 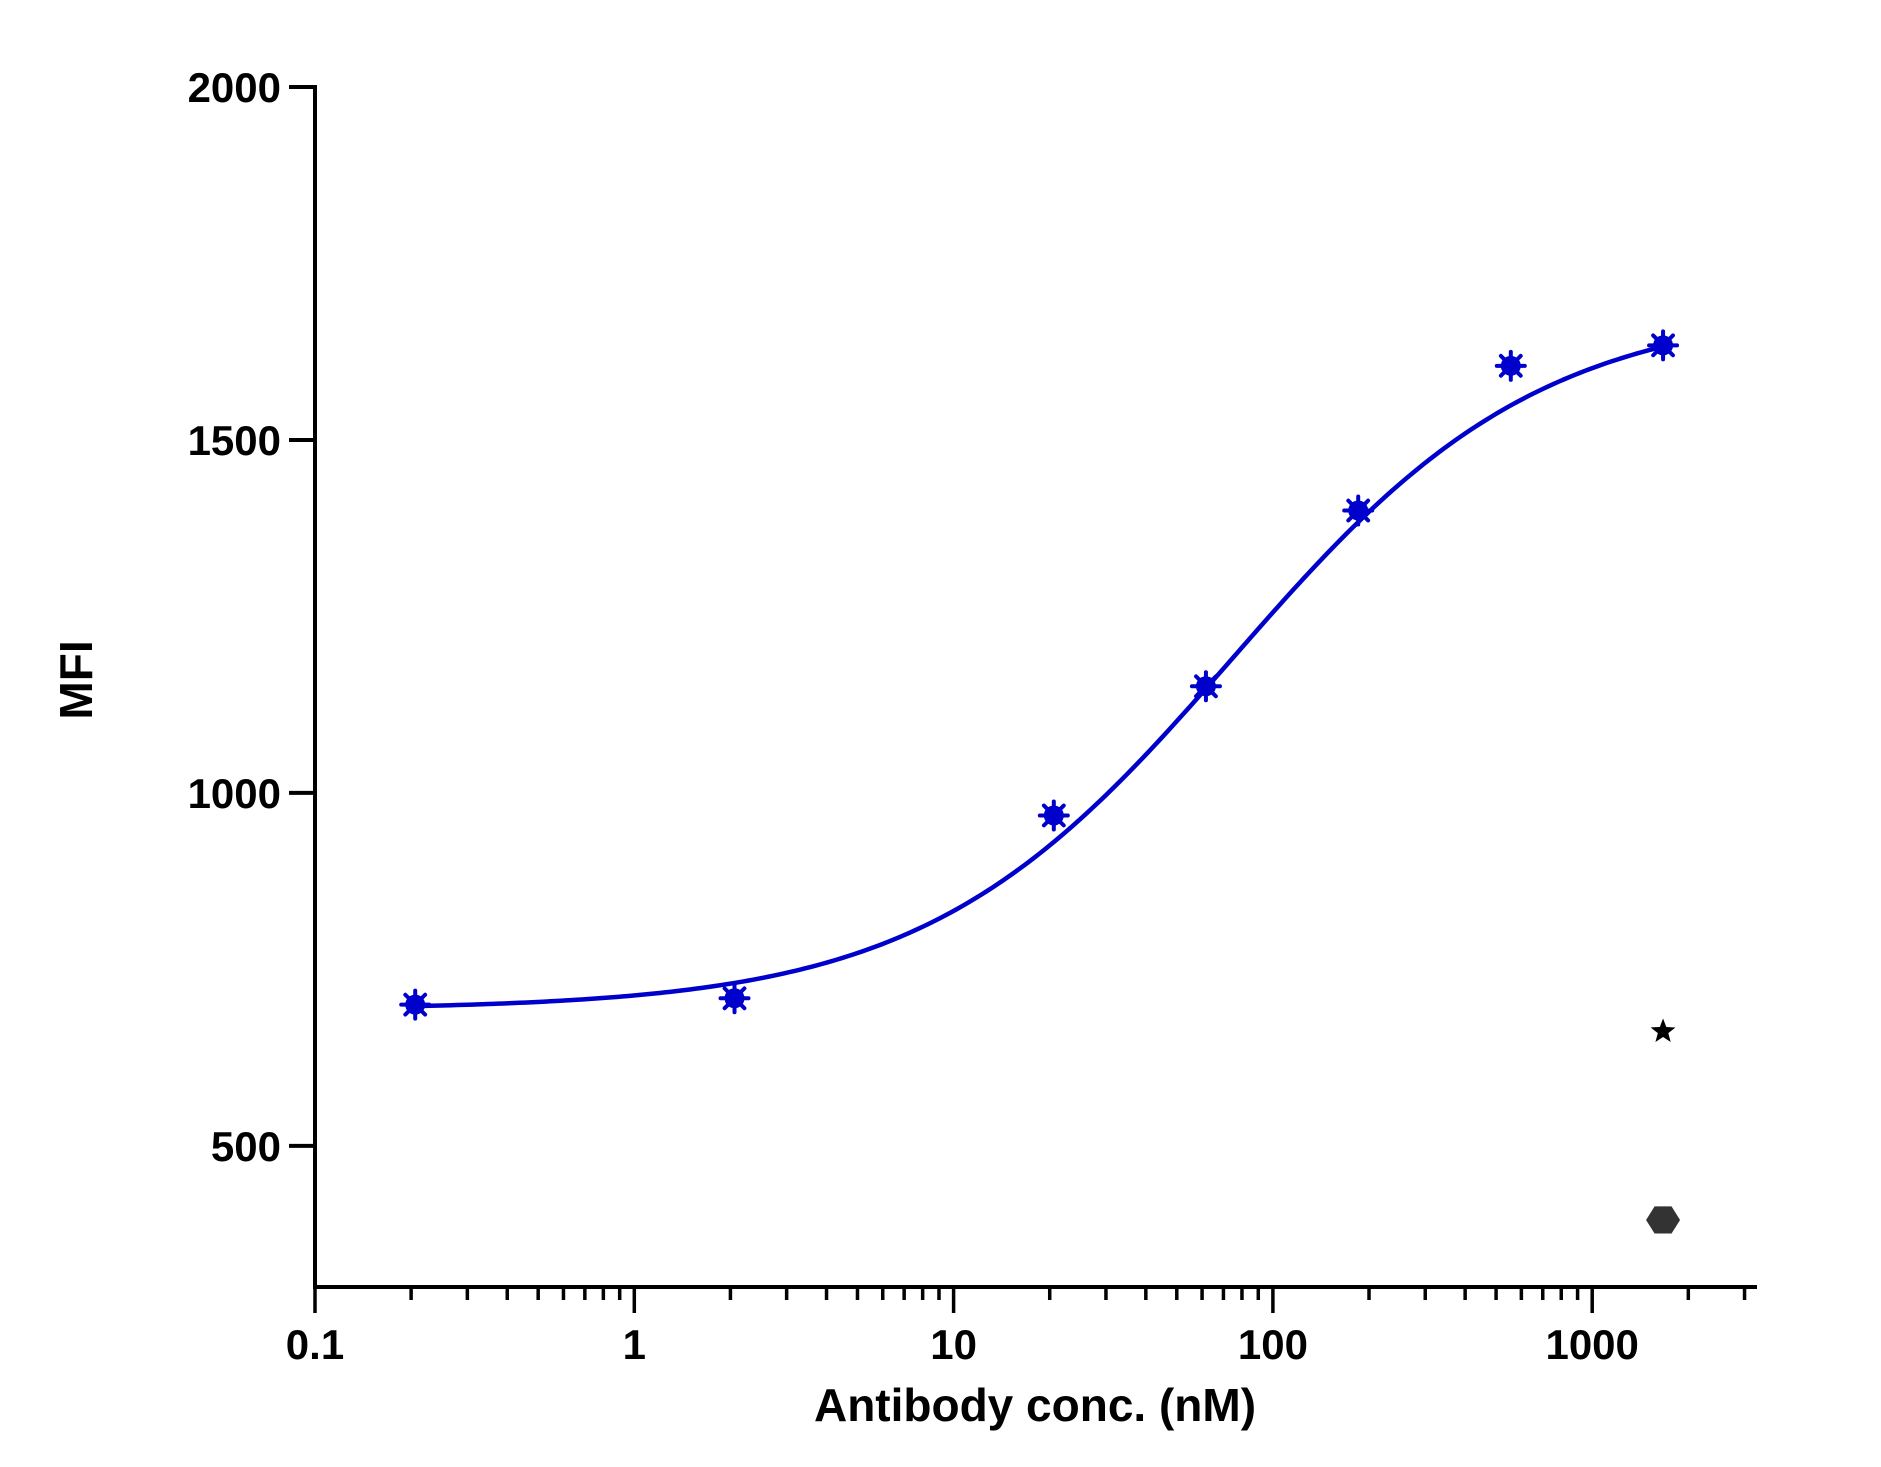 What do you see at coordinates (234, 87) in the screenshot?
I see `y-tick-label: 2000` at bounding box center [234, 87].